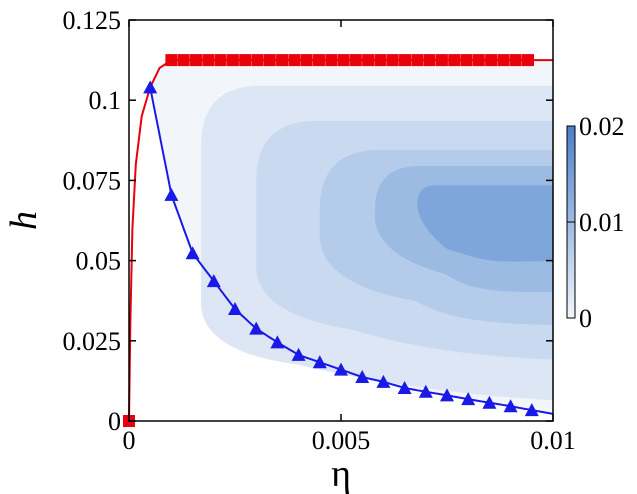  I want to click on y-tick-label: 0.1, so click(105, 100).